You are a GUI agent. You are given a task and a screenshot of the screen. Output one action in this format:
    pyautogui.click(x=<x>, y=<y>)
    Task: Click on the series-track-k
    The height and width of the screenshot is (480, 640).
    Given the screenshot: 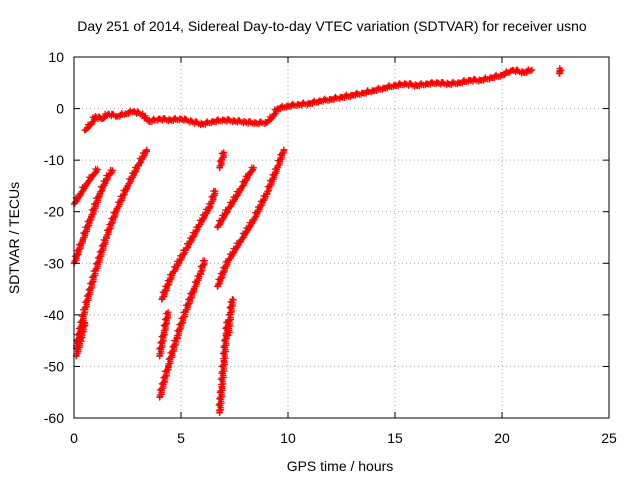 What is the action you would take?
    pyautogui.click(x=230, y=317)
    